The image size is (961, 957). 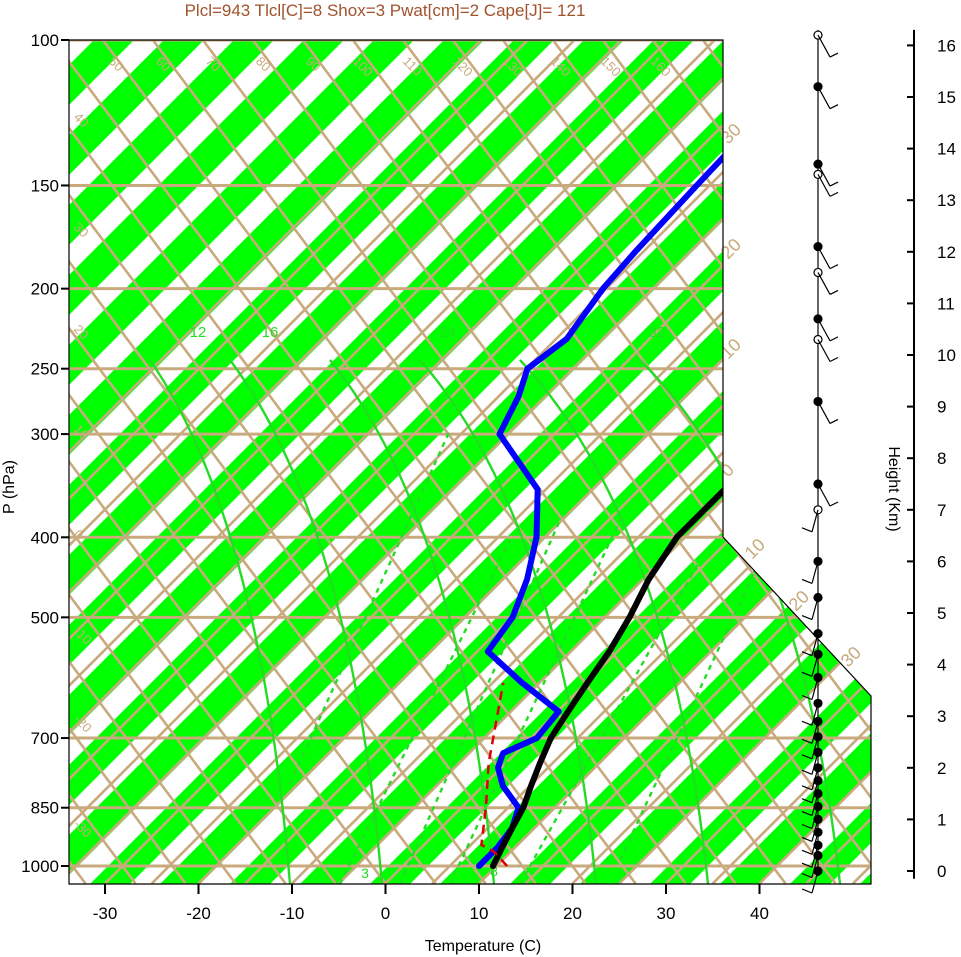 What do you see at coordinates (45, 369) in the screenshot?
I see `p-tick-label: 250` at bounding box center [45, 369].